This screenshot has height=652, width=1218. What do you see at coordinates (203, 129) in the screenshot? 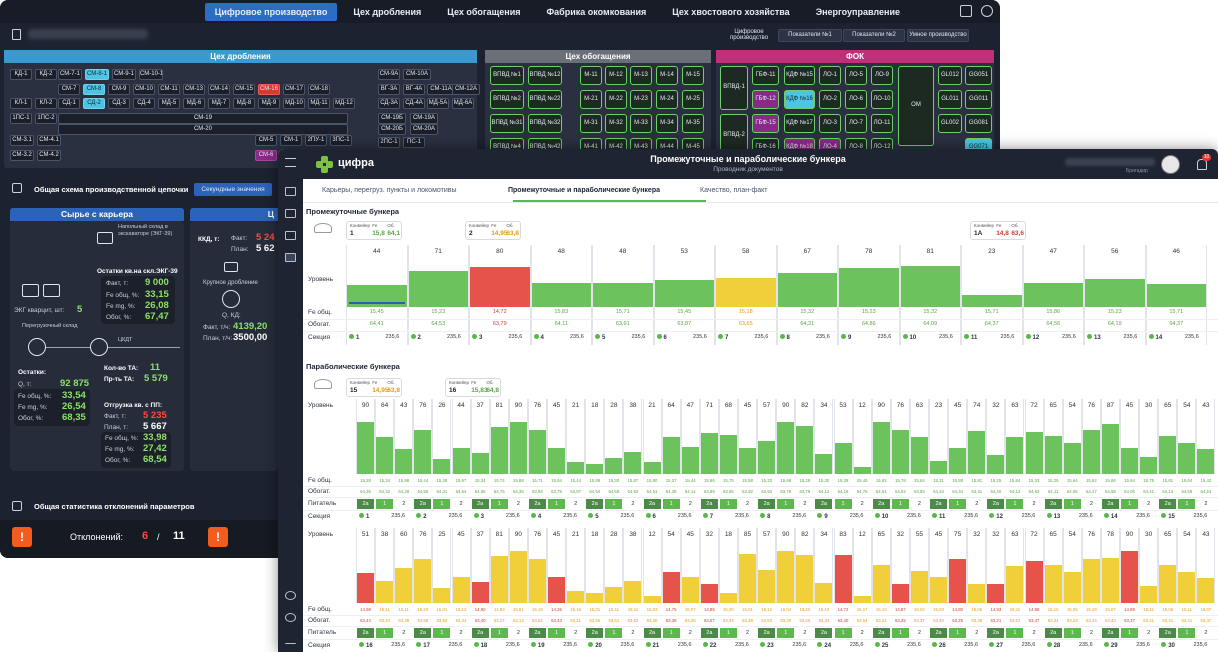
I see `crush-cell: СМ-20` at bounding box center [203, 129].